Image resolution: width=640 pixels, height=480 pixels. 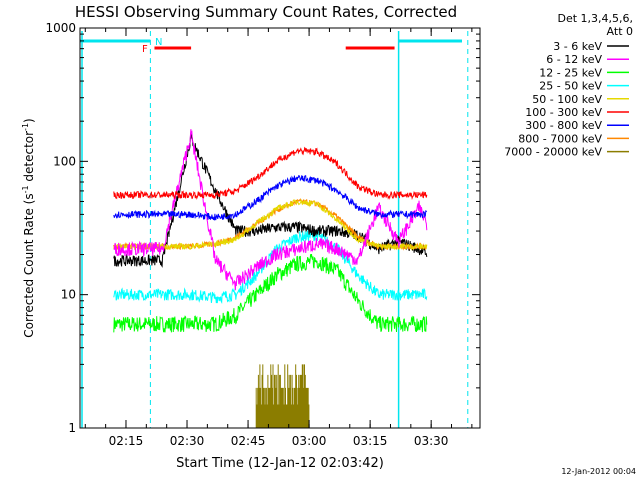 What do you see at coordinates (595, 18) in the screenshot?
I see `legend-header-line1: Det 1,3,4,5,6,` at bounding box center [595, 18].